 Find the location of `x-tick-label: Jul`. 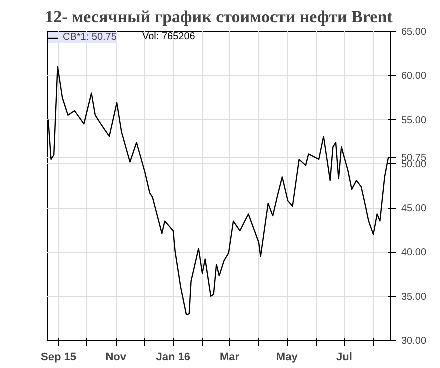

x-tick-label: Jul is located at coordinates (344, 358).